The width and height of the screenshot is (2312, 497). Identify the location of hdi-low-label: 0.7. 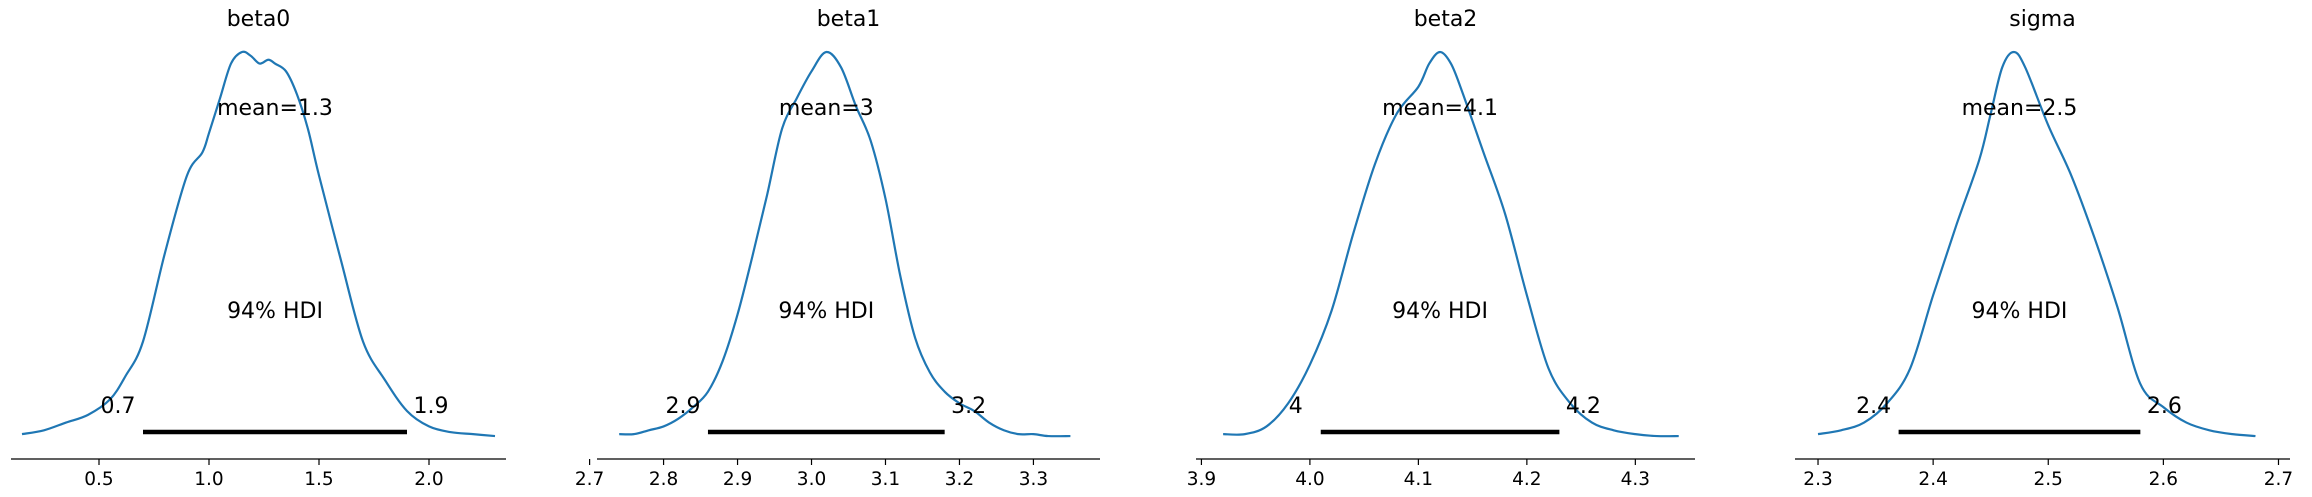
(118, 406).